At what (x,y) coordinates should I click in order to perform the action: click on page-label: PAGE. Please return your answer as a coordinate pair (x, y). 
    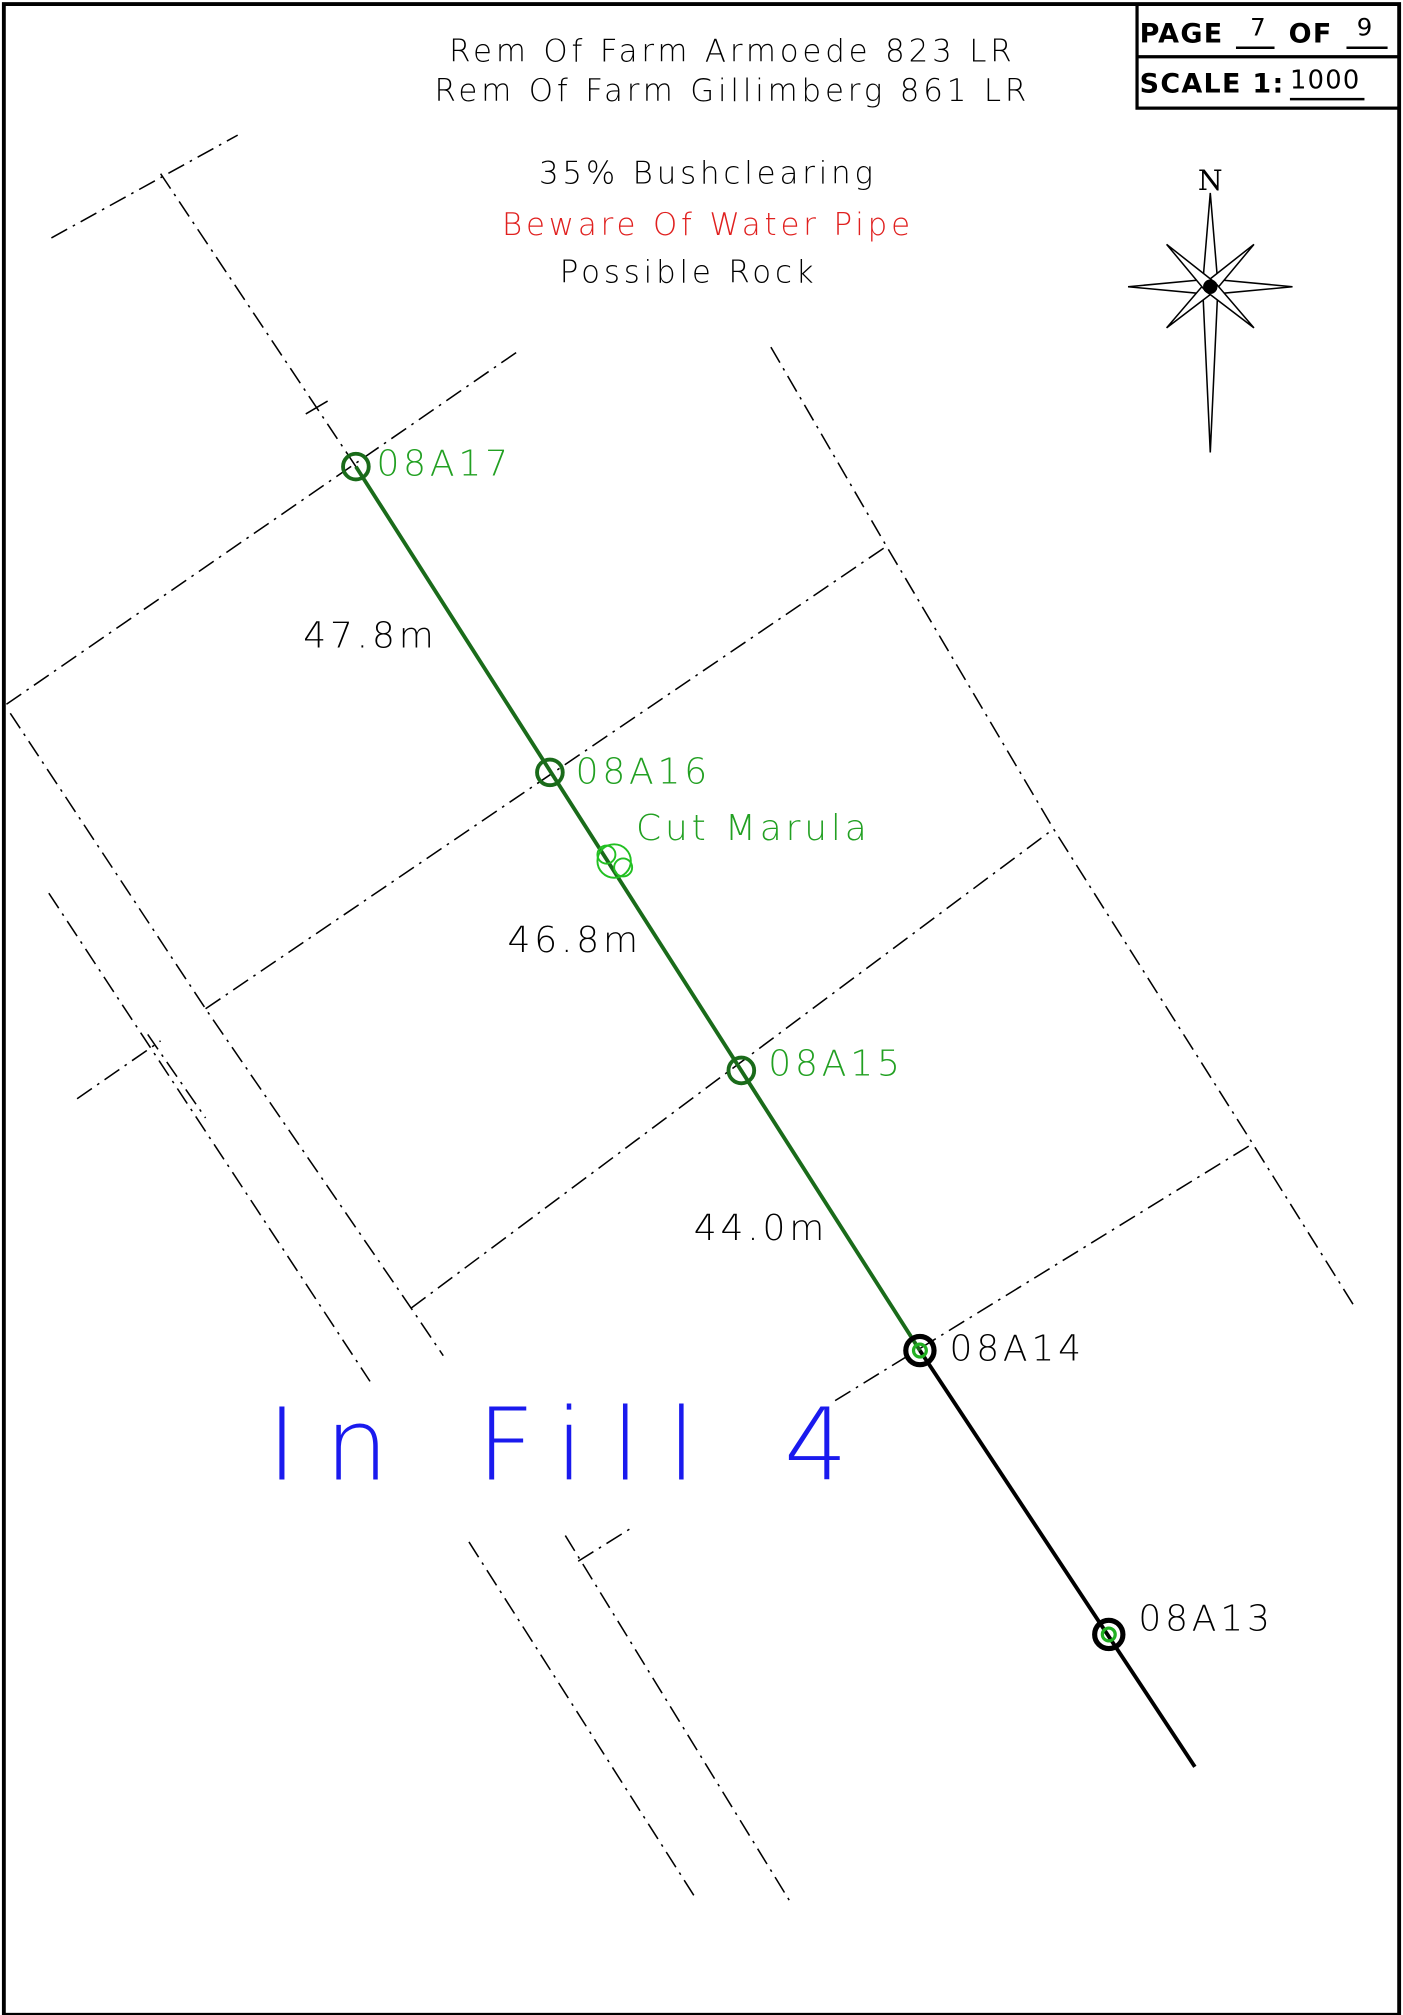
    Looking at the image, I should click on (1182, 33).